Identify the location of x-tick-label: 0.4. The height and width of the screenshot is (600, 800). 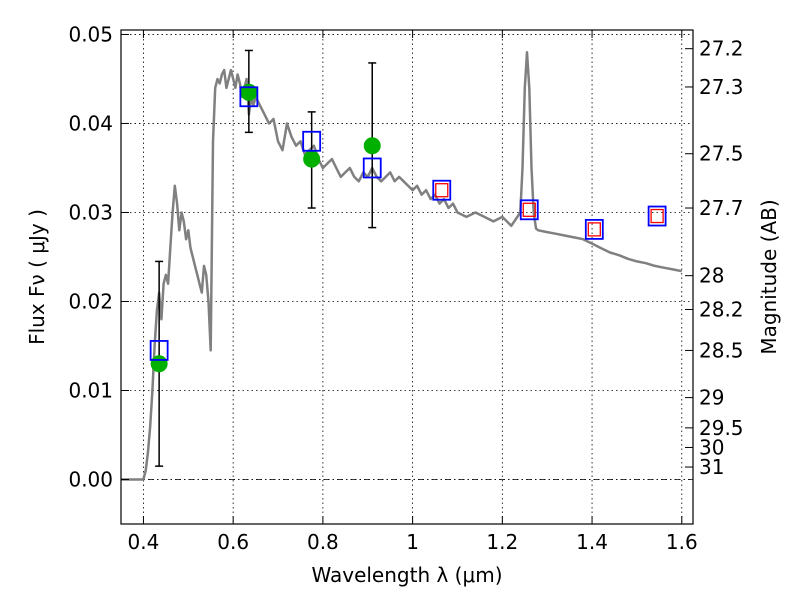
(144, 542).